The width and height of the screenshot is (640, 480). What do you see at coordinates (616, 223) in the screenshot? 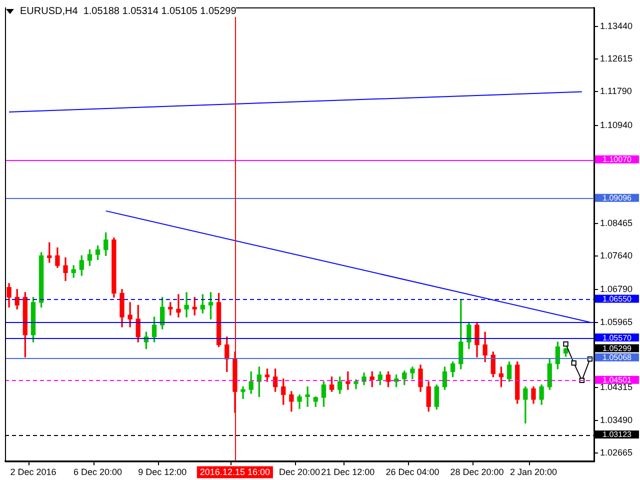
I see `y-tick-label: 1.08465` at bounding box center [616, 223].